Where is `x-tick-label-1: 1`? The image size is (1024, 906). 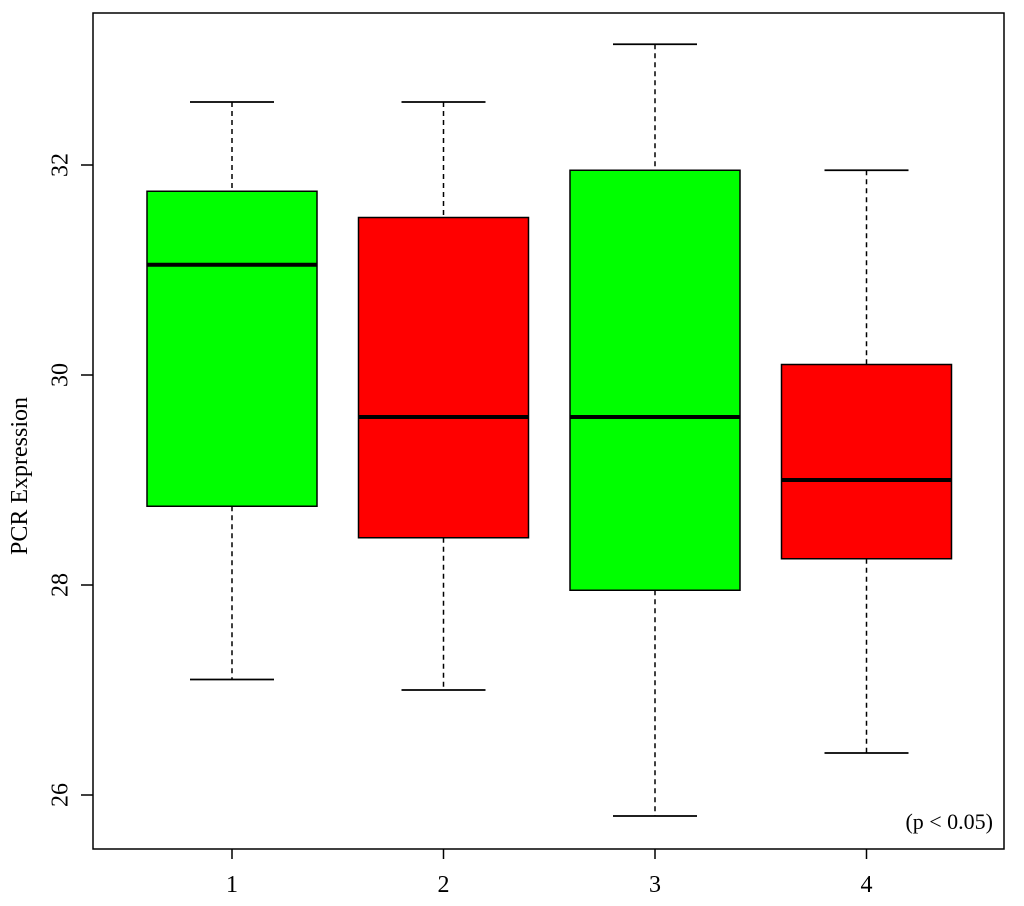 x-tick-label-1: 1 is located at coordinates (232, 885).